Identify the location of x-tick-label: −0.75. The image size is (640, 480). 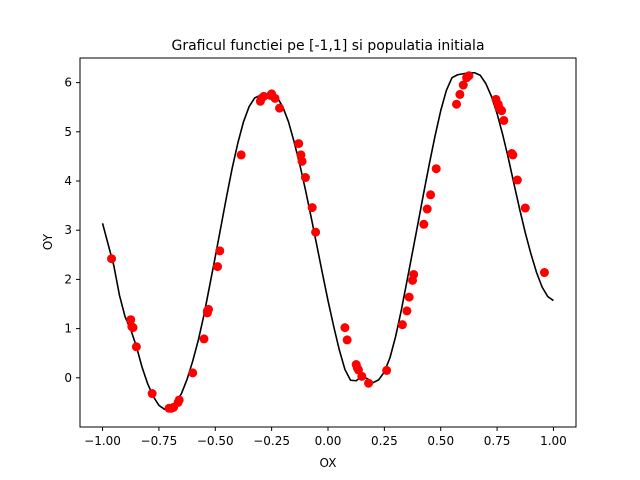
(159, 441).